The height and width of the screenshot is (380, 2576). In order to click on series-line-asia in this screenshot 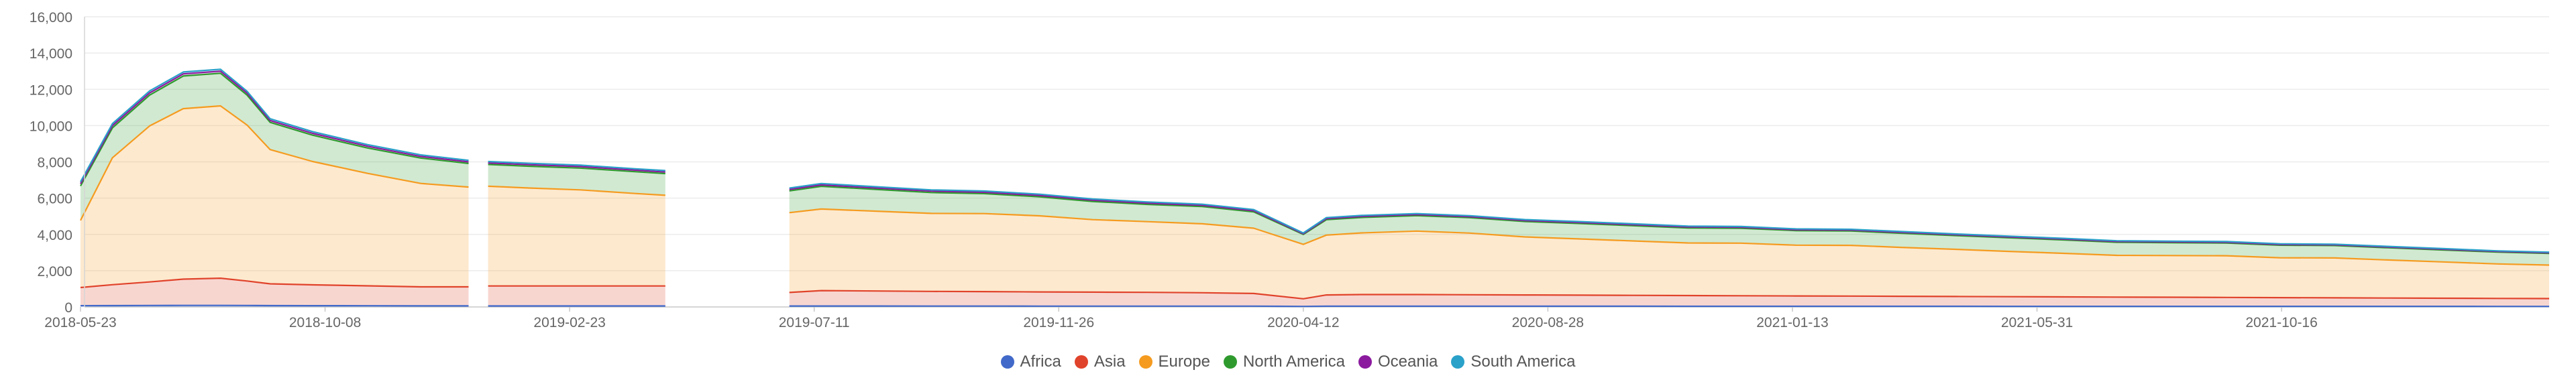, I will do `click(1315, 288)`.